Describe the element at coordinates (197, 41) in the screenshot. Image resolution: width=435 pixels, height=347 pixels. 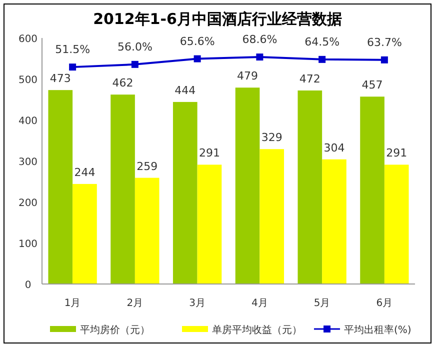
I see `data-label: 65.6%` at that location.